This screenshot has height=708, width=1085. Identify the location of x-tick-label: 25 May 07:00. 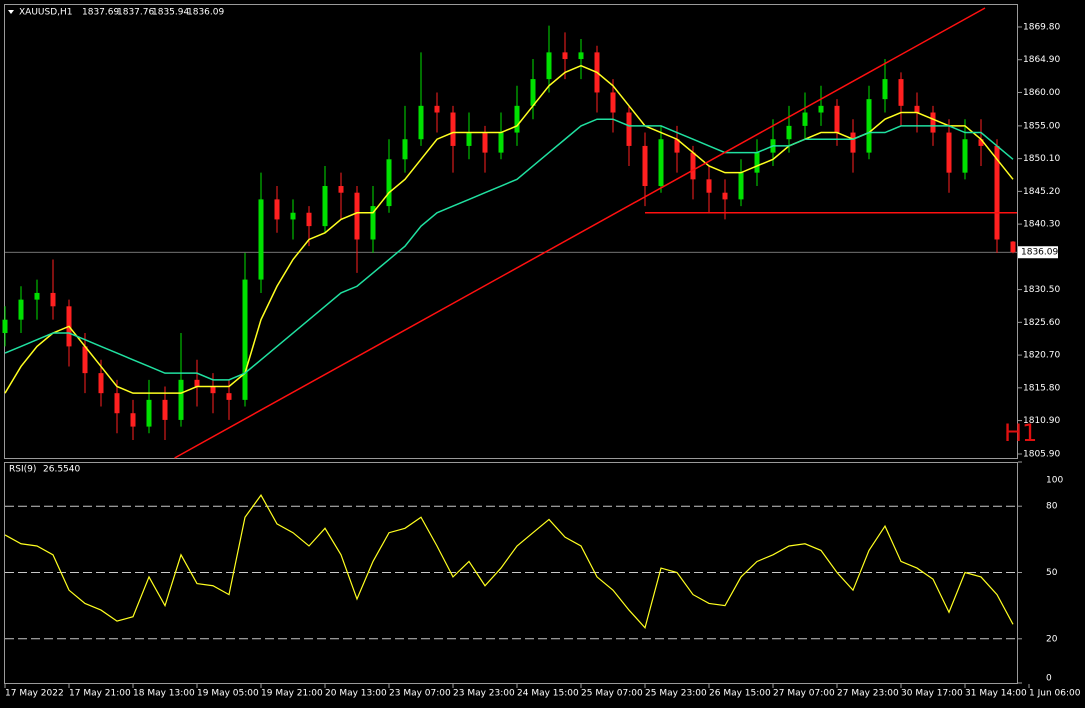
(612, 694).